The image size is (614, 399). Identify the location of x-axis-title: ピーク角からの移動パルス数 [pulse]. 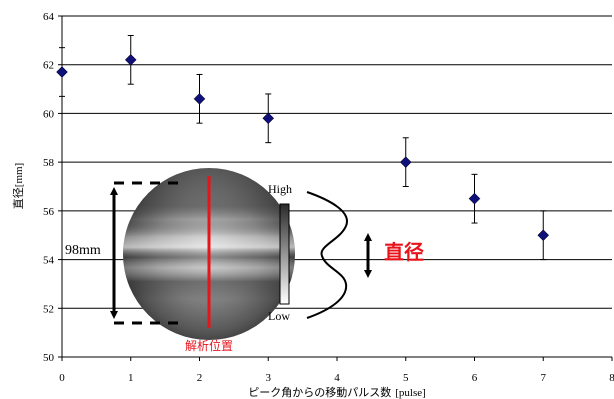
(337, 392).